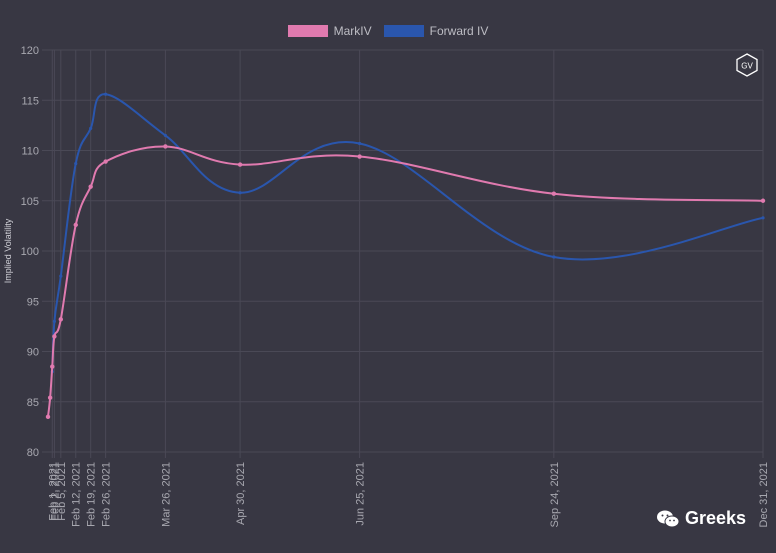 The height and width of the screenshot is (553, 776). Describe the element at coordinates (307, 31) in the screenshot. I see `legend-swatch-markiv` at that location.